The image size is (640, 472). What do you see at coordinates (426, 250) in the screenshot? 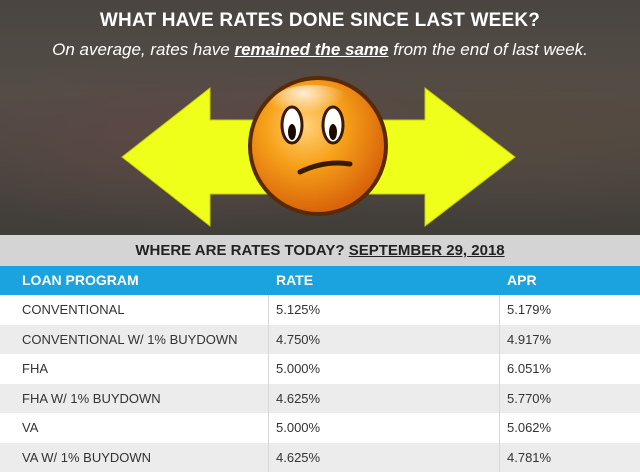
I see `rates-date: SEPTEMBER 29, 2018` at bounding box center [426, 250].